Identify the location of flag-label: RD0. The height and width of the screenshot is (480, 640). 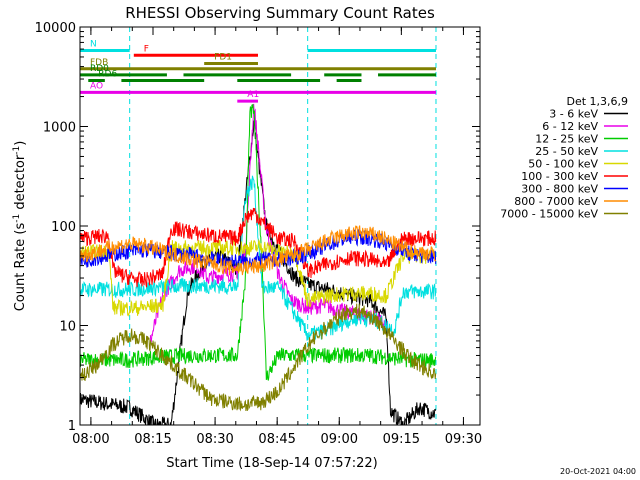
(99, 69).